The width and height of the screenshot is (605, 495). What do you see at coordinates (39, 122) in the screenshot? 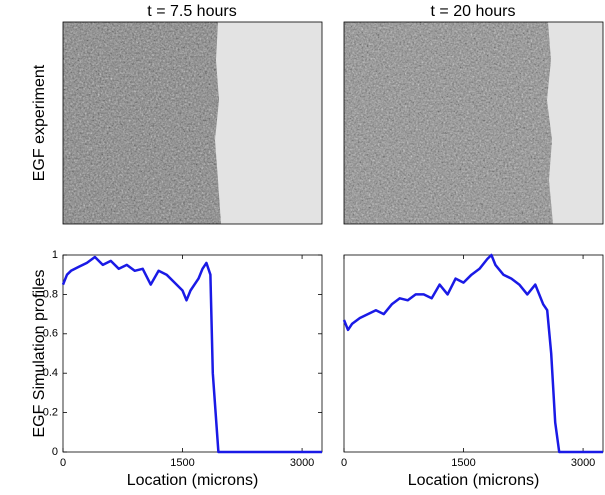
I see `row-label: EGF experiment` at bounding box center [39, 122].